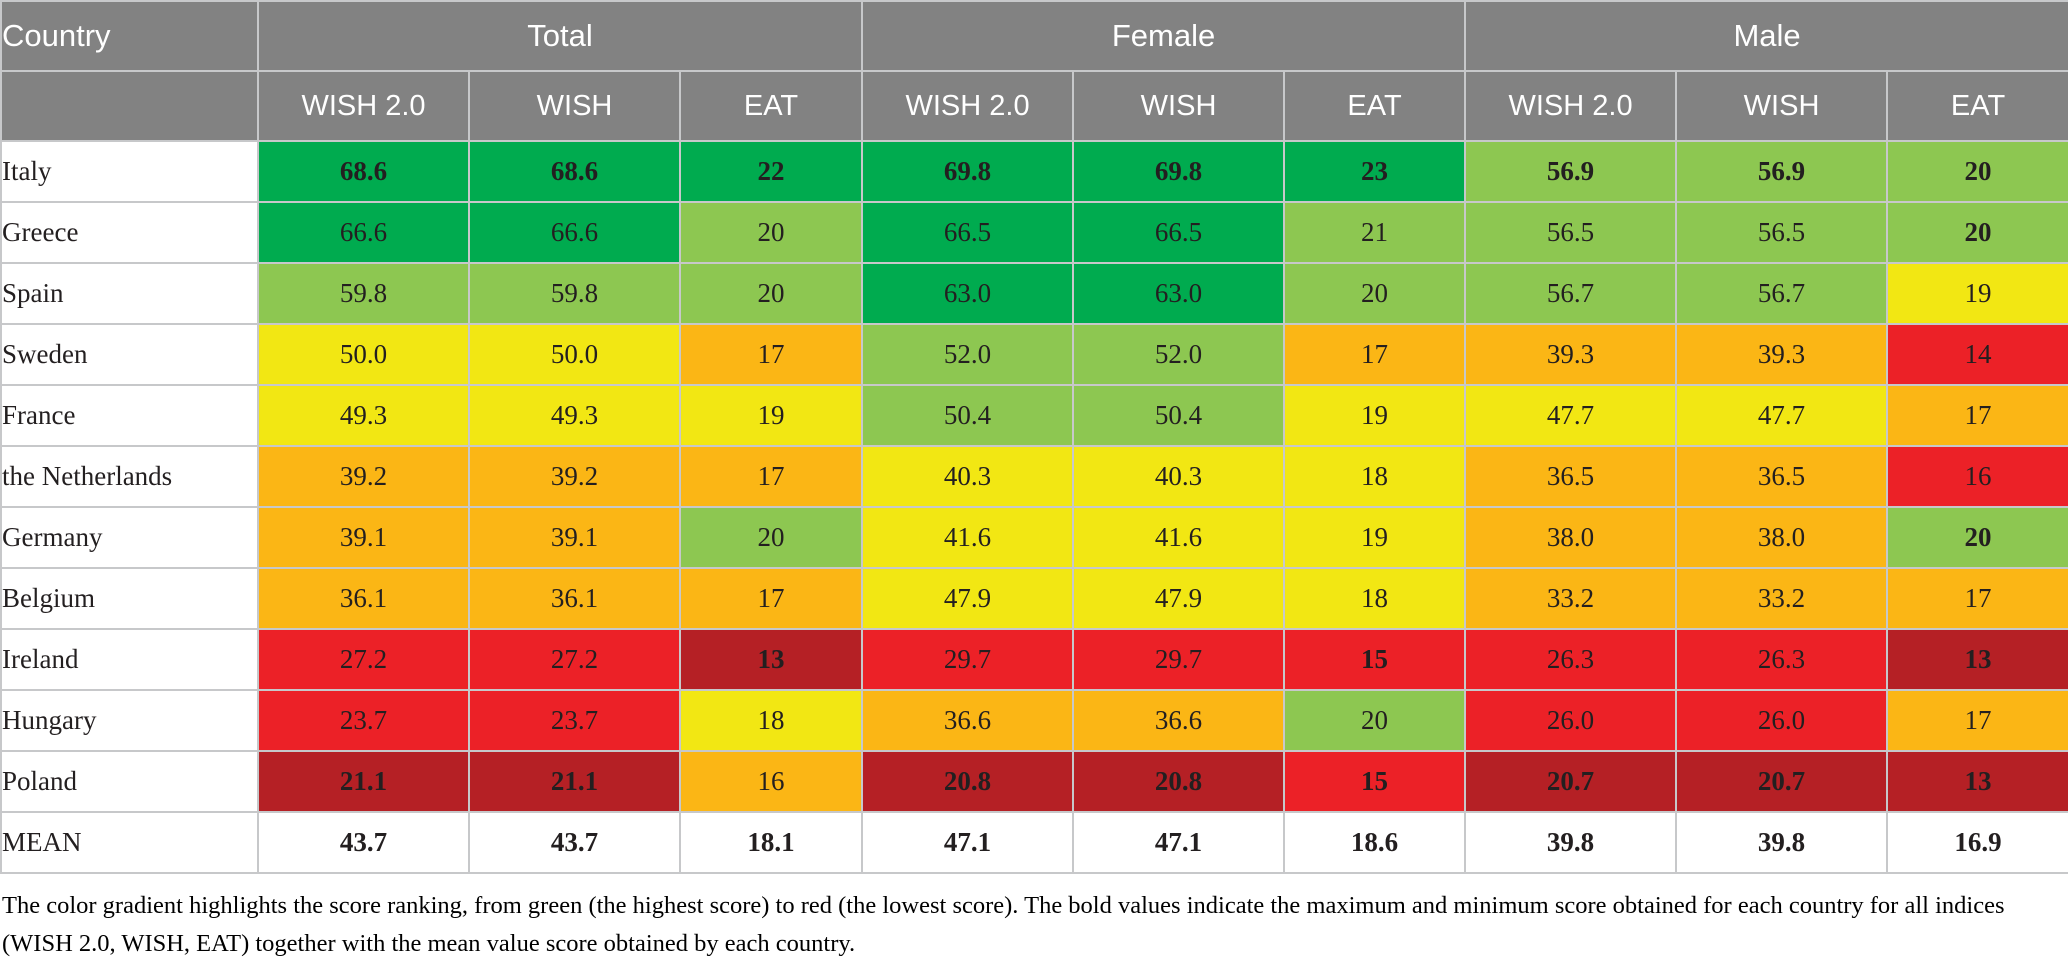  What do you see at coordinates (771, 842) in the screenshot?
I see `mean-score-cell: 18.1` at bounding box center [771, 842].